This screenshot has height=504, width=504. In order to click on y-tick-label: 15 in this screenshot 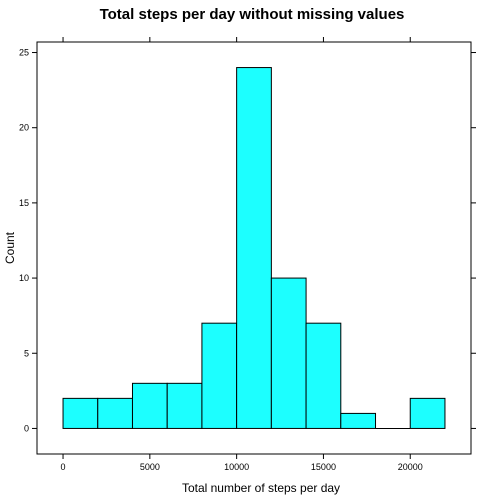, I will do `click(24, 203)`.